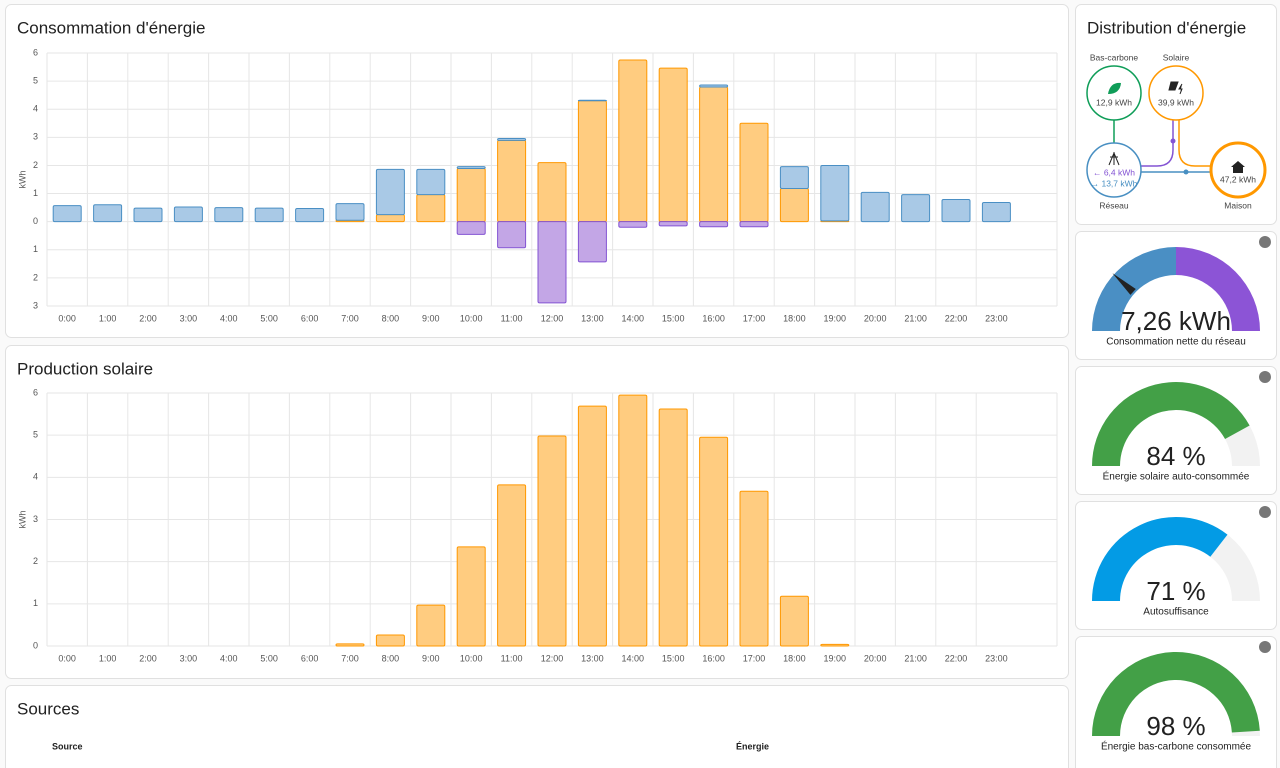  Describe the element at coordinates (1238, 205) in the screenshot. I see `node-label: Maison` at that location.